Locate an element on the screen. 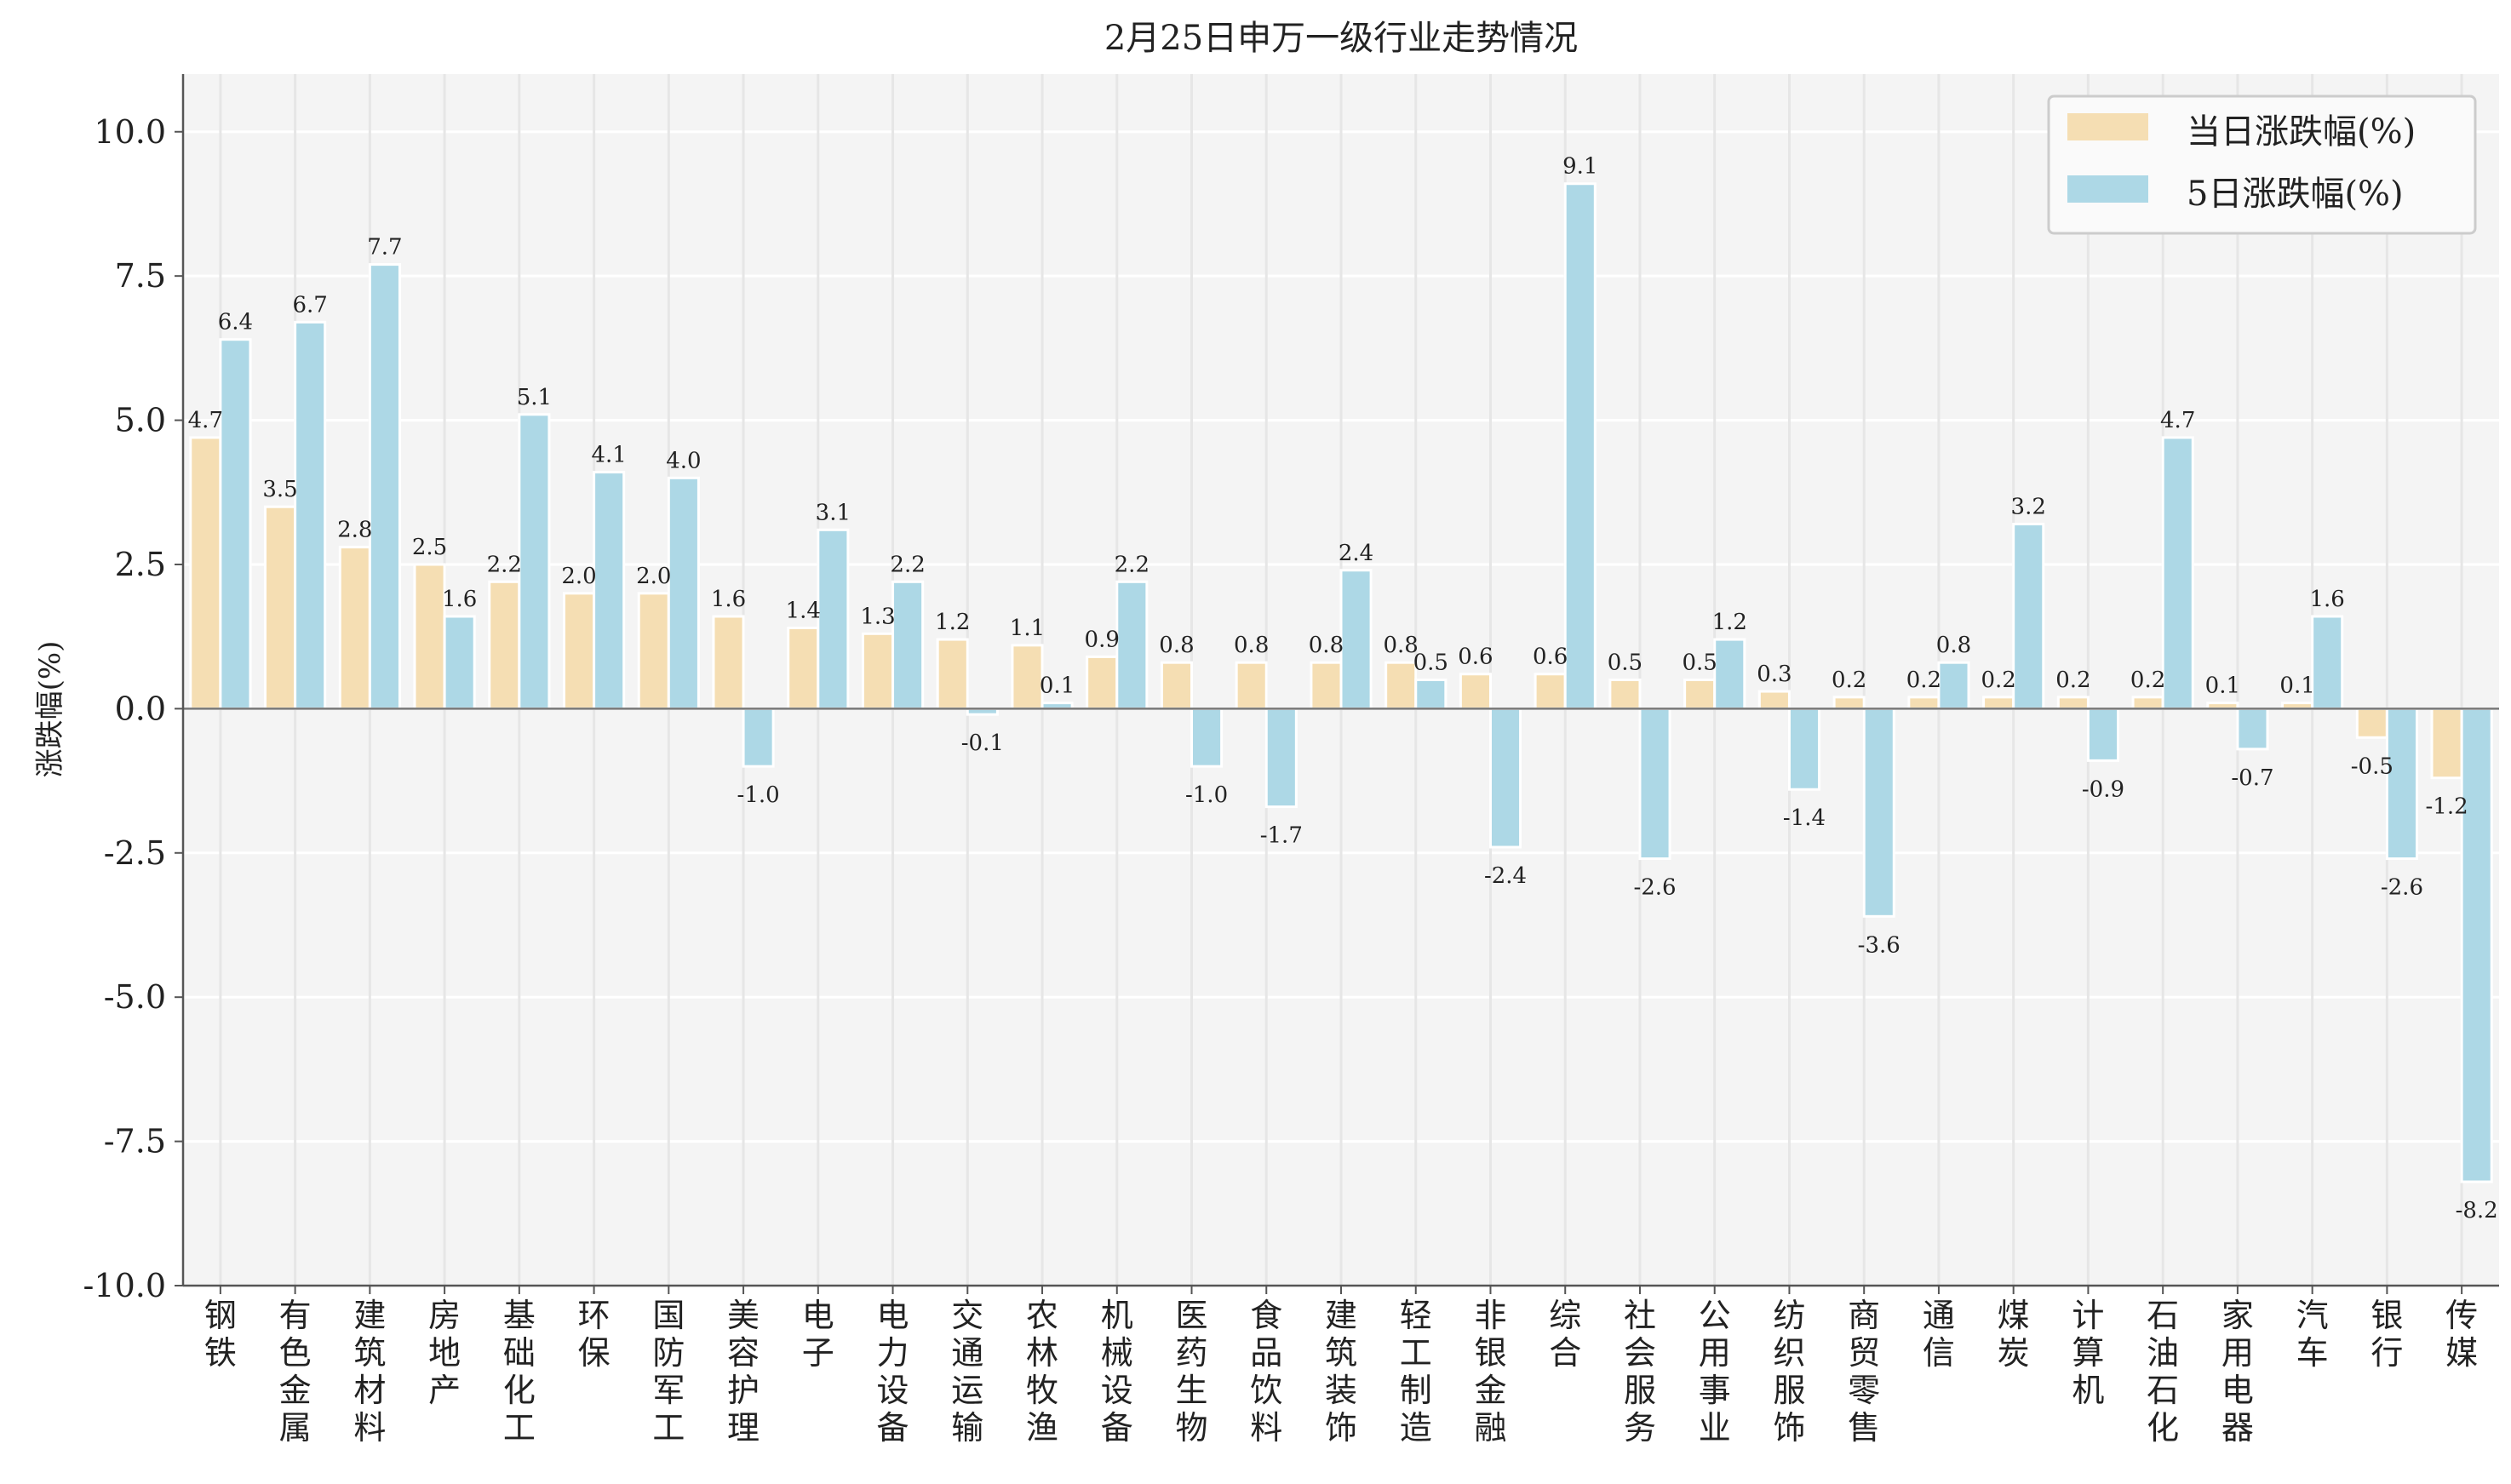  y-tick-label: 7.5 is located at coordinates (140, 276).